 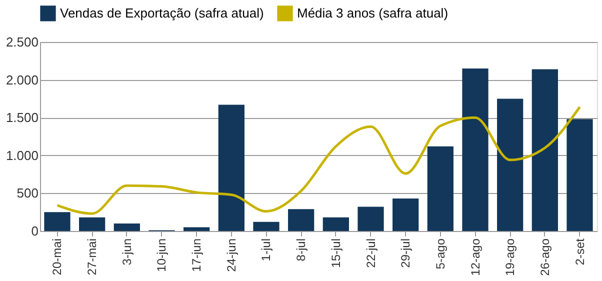 I want to click on x-tick-label: 19-ago, so click(x=510, y=257).